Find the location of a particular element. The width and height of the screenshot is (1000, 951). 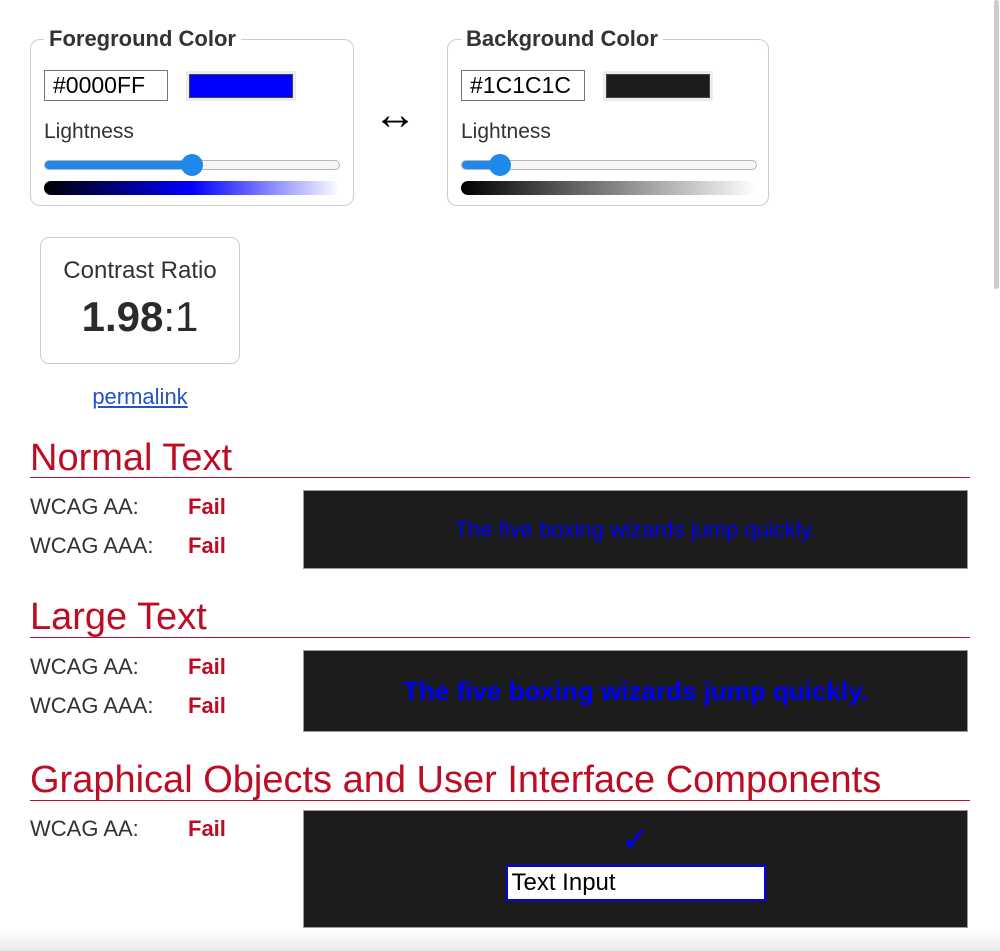

large-text-sample-box: The five boxing wizards jump quickly. is located at coordinates (635, 691).